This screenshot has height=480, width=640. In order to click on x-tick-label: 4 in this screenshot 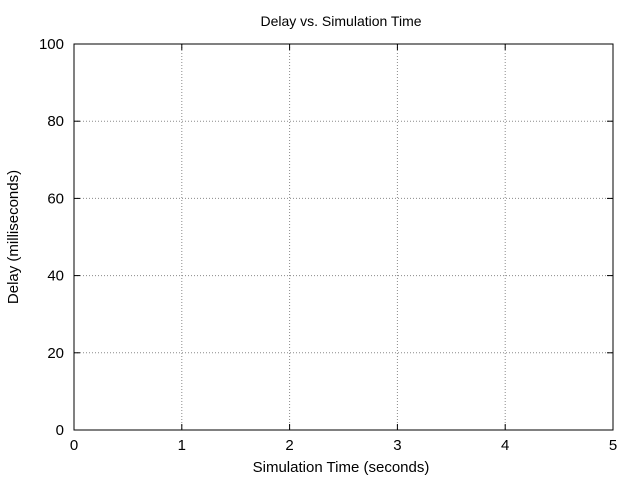, I will do `click(505, 445)`.